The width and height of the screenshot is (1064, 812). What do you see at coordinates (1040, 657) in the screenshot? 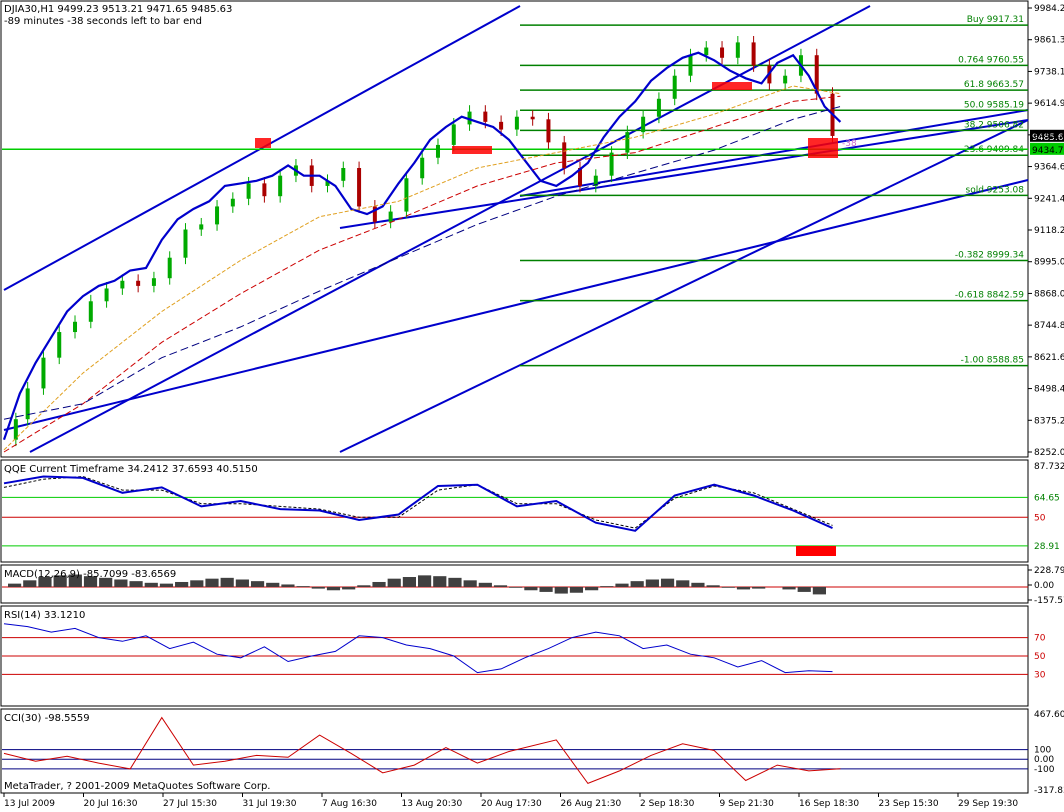
I see `rsi-y-label: 50` at bounding box center [1040, 657].